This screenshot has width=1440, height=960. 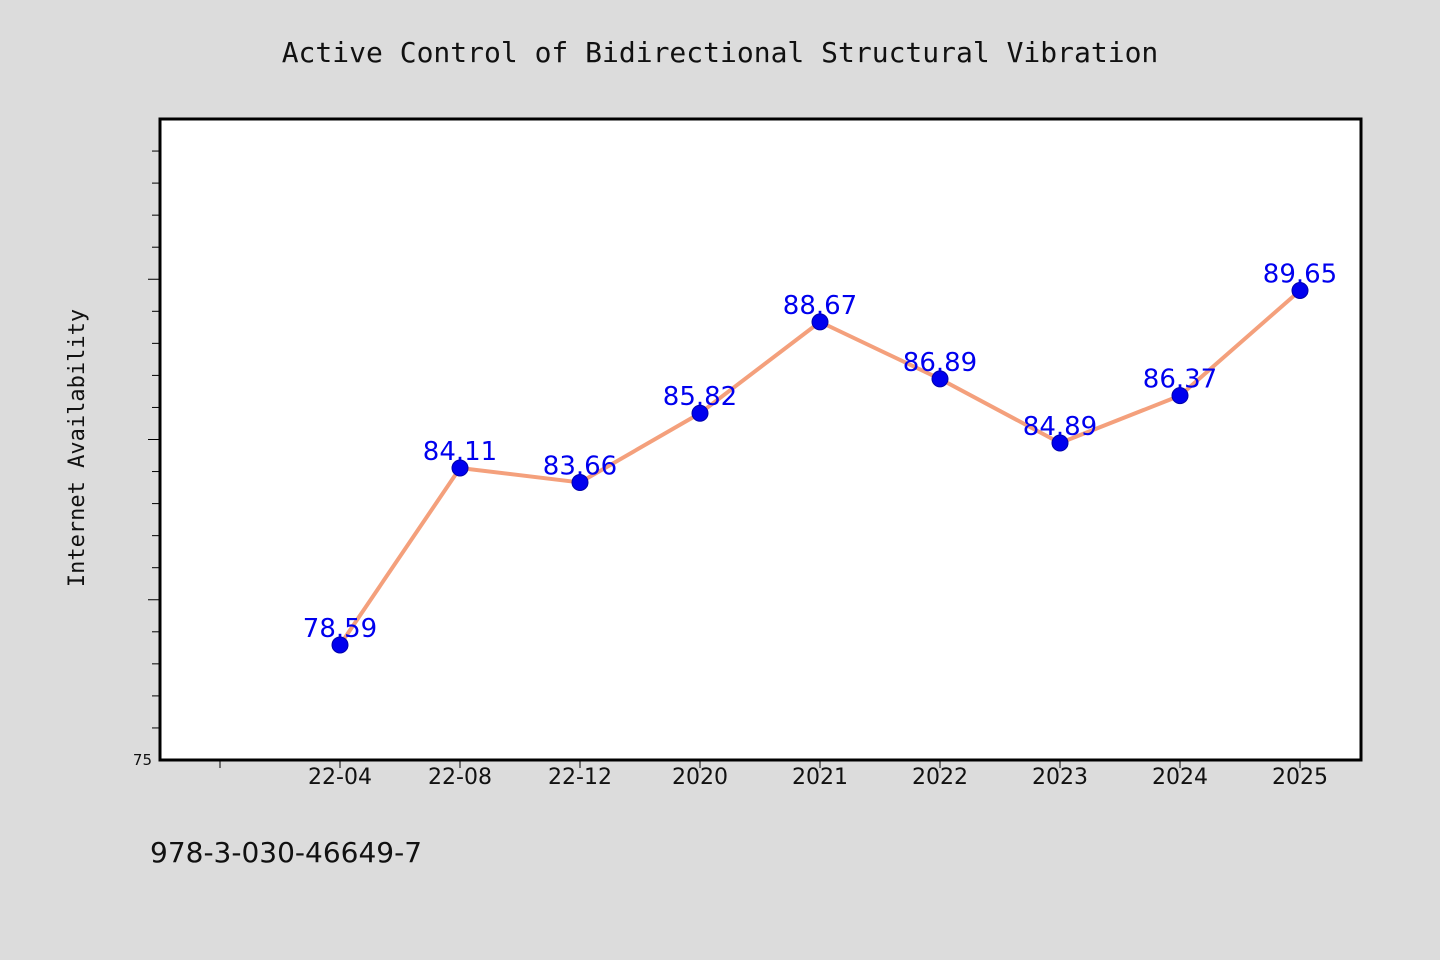 What do you see at coordinates (700, 777) in the screenshot?
I see `x-tick-label: 2020` at bounding box center [700, 777].